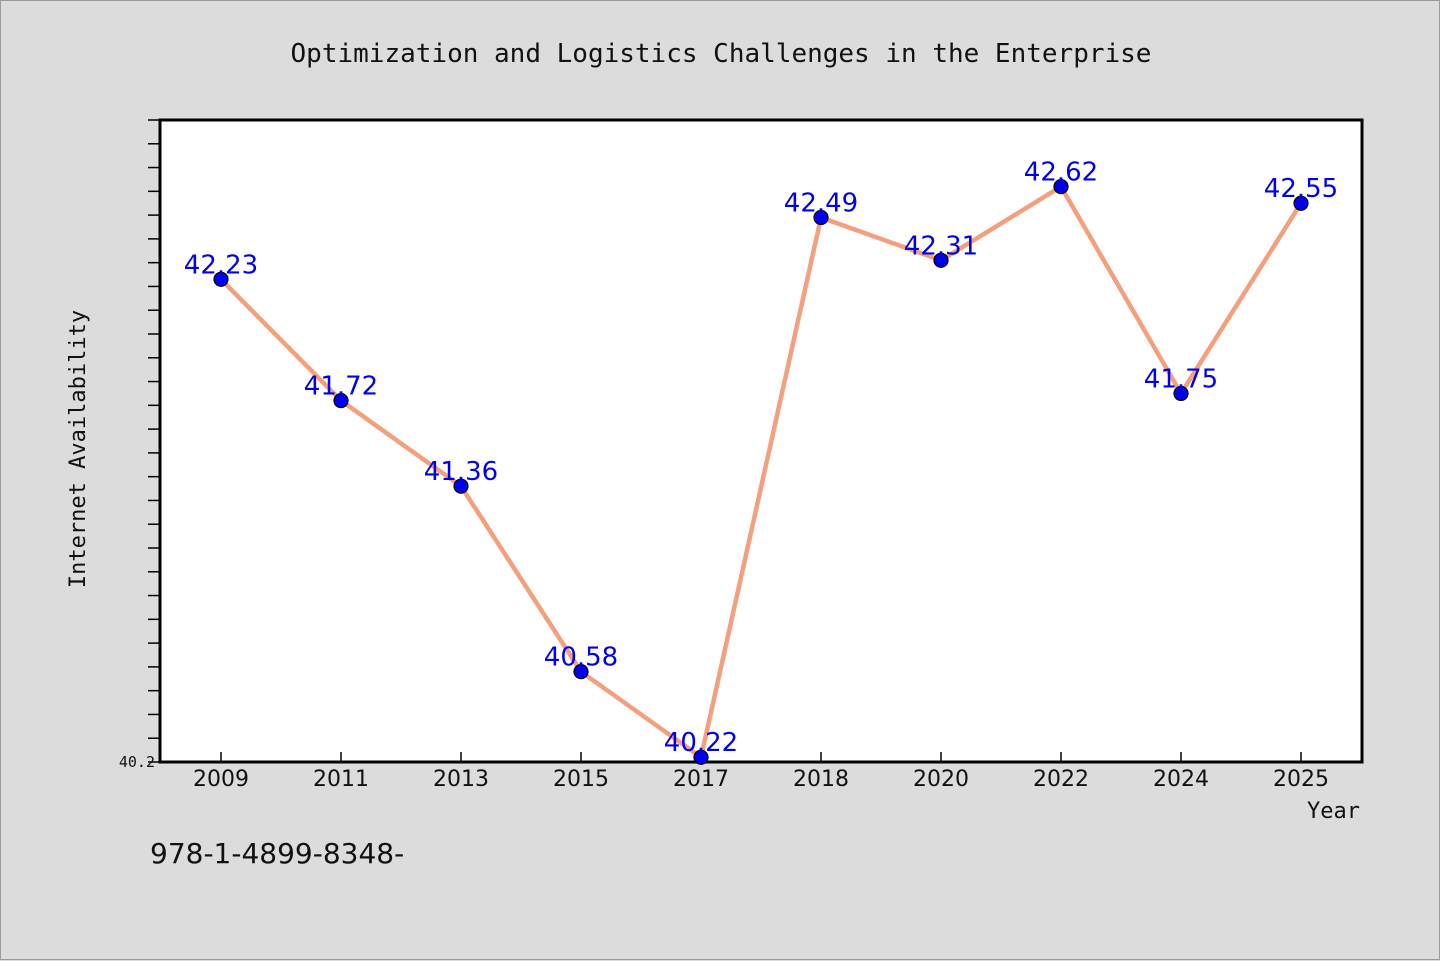 The image size is (1440, 961). What do you see at coordinates (1333, 811) in the screenshot?
I see `x-axis-label: Year` at bounding box center [1333, 811].